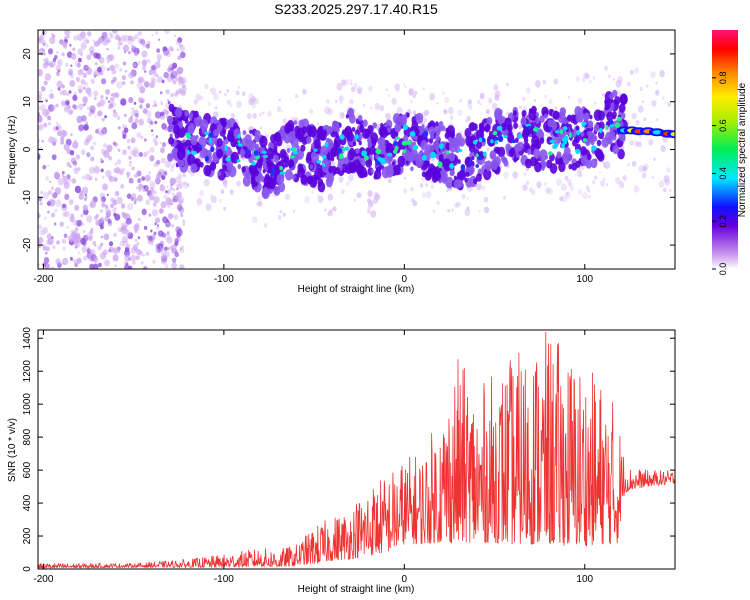 The height and width of the screenshot is (600, 750). I want to click on spectrogram-tone-cell, so click(657, 132).